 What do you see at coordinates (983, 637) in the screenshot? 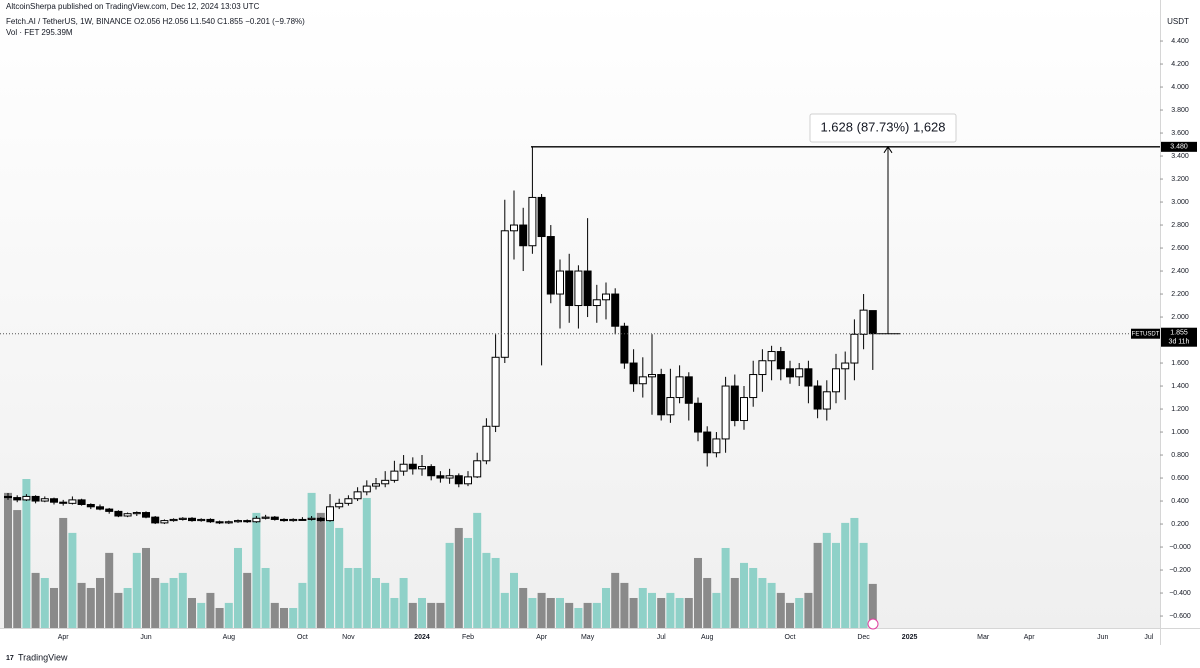
I see `x-tick-label: Mar` at bounding box center [983, 637].